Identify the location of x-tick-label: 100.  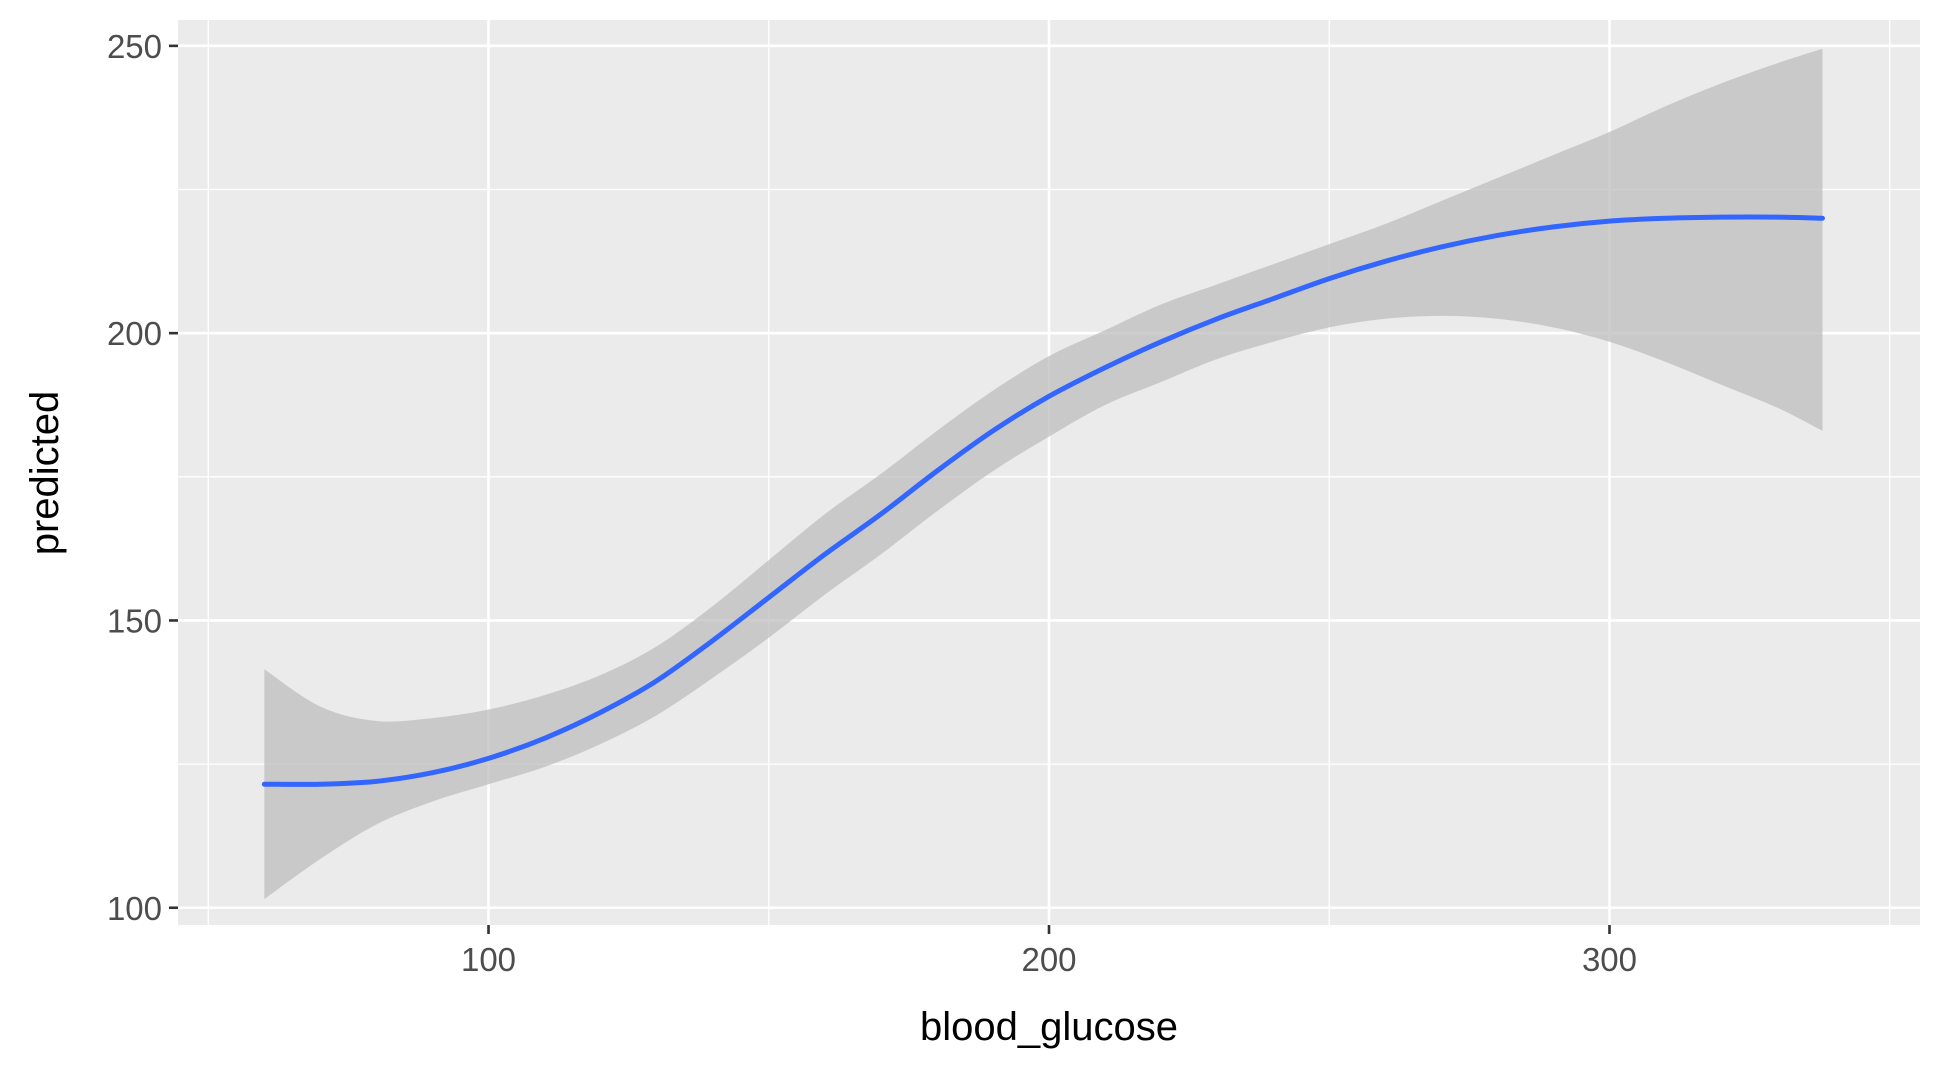
(488, 959).